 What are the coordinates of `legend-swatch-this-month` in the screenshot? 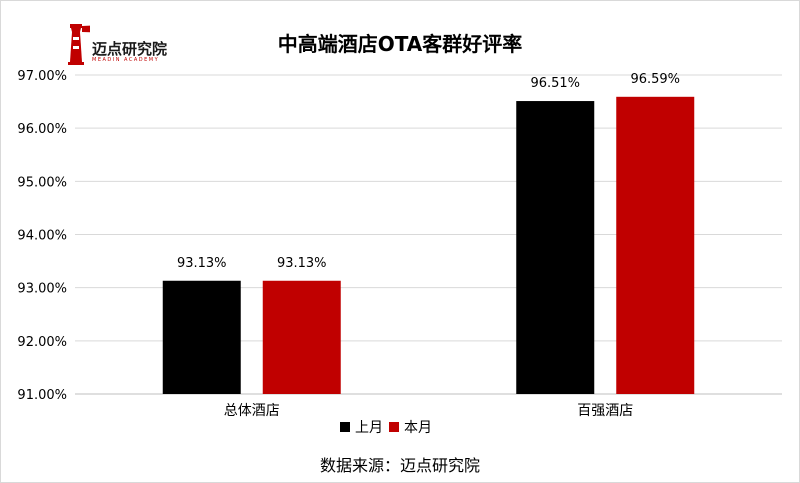 It's located at (394, 427).